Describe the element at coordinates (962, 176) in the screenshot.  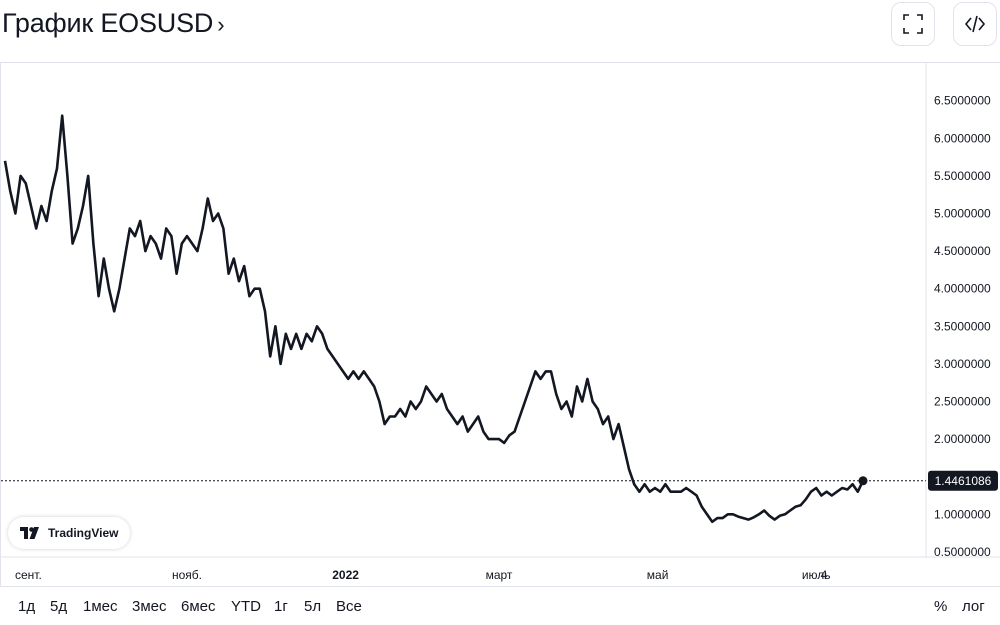
I see `price-tick-label: 5.5000000` at that location.